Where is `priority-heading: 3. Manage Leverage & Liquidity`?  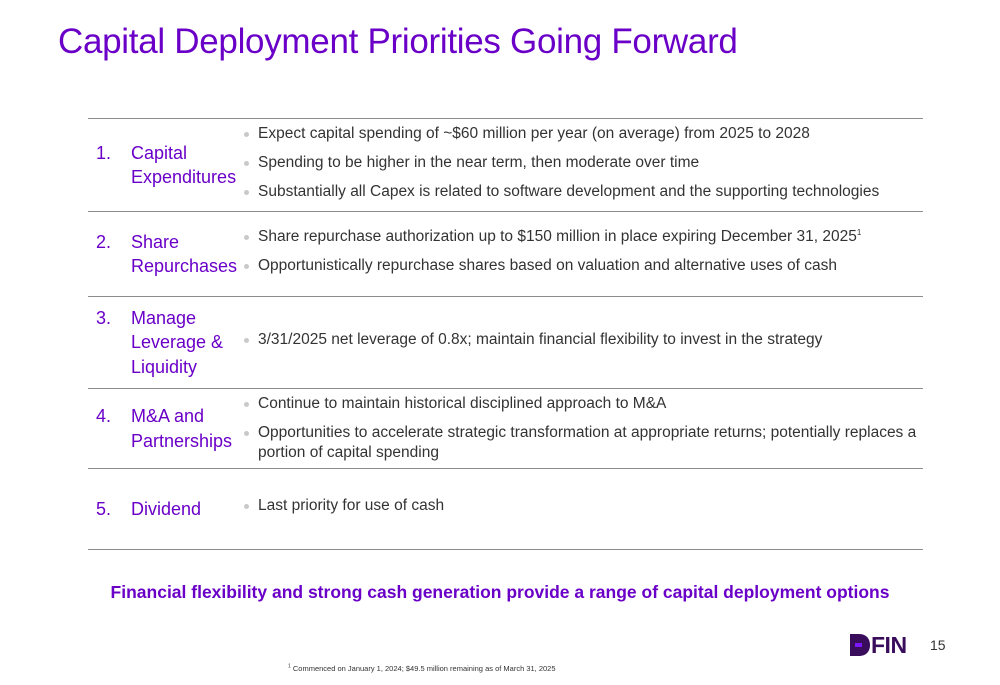
priority-heading: 3. Manage Leverage & Liquidity is located at coordinates (164, 343).